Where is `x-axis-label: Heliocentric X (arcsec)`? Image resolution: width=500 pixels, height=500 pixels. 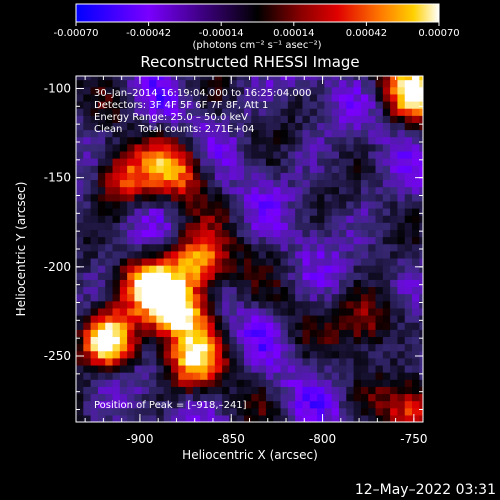
x-axis-label: Heliocentric X (arcsec) is located at coordinates (250, 455).